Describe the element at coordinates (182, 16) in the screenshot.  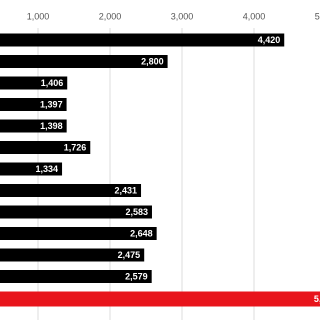
I see `x-tick-label: 3,000` at that location.